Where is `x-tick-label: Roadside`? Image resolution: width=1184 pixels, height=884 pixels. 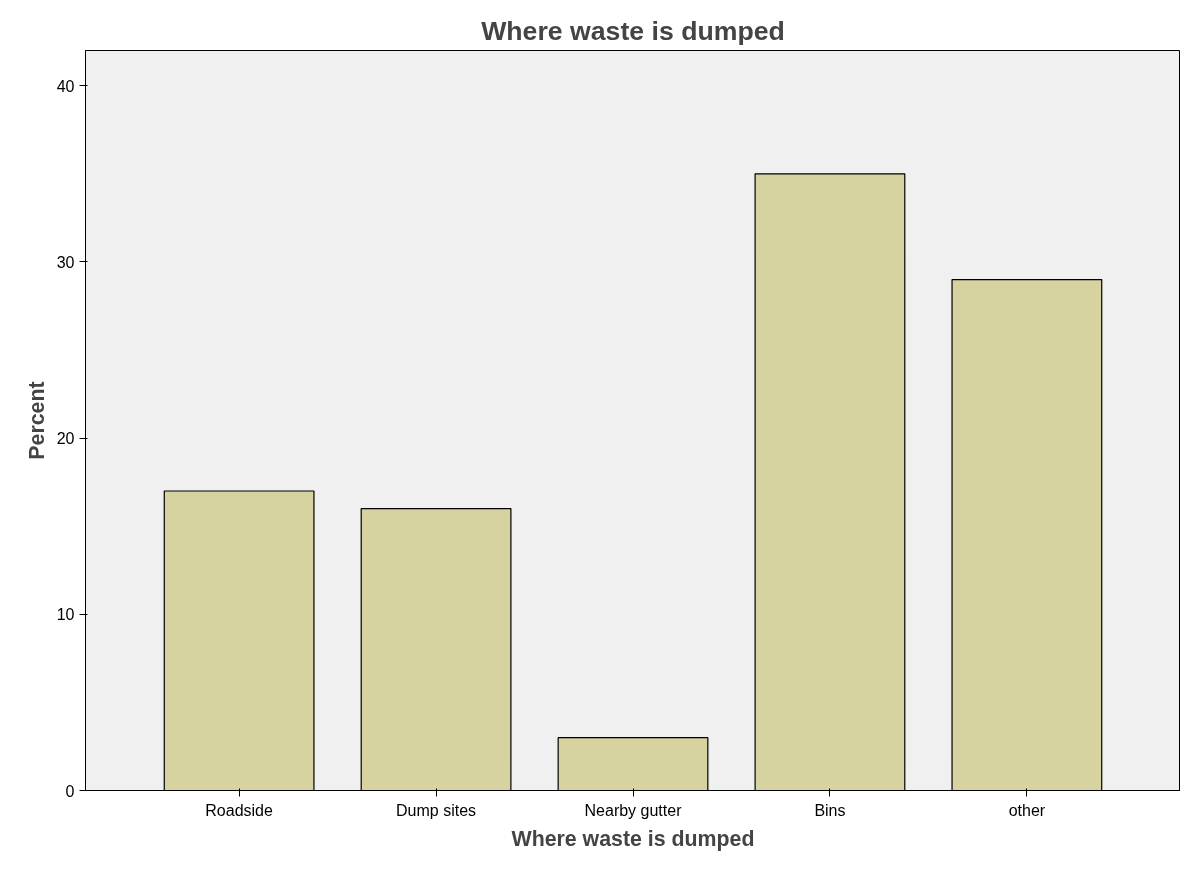 x-tick-label: Roadside is located at coordinates (239, 810).